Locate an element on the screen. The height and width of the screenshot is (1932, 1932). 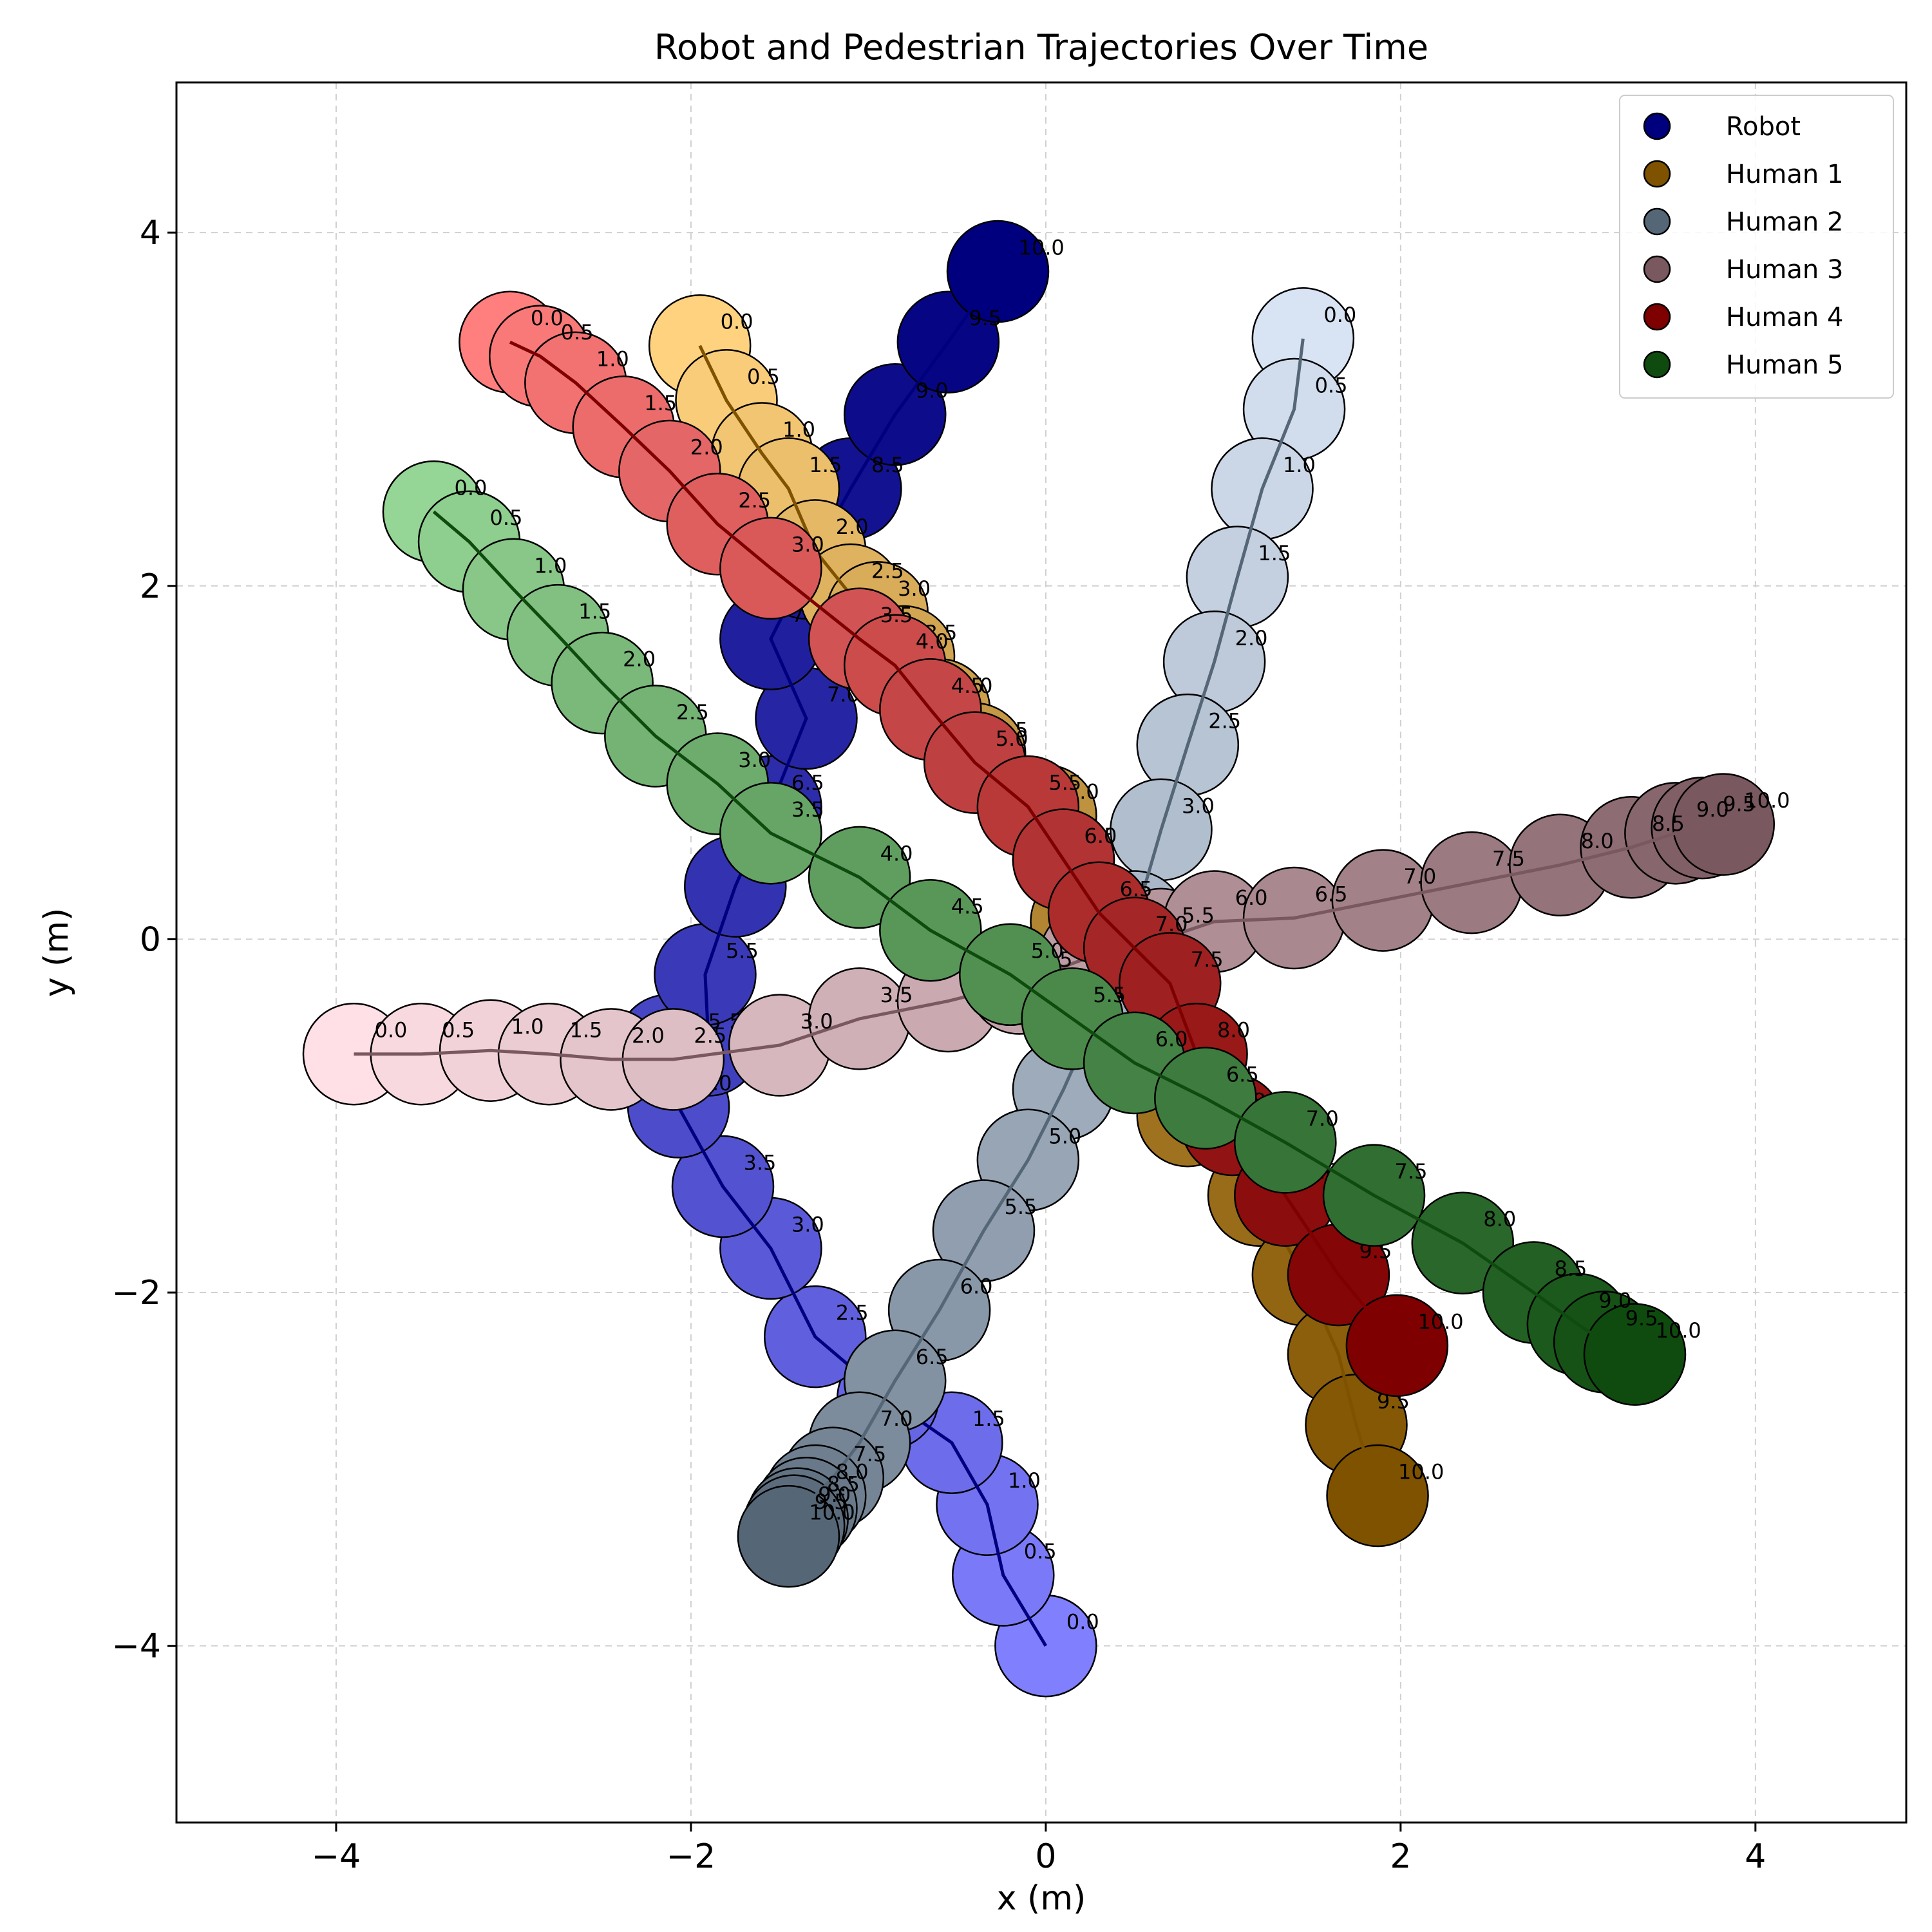
legend-label: Human 1 is located at coordinates (1785, 175).